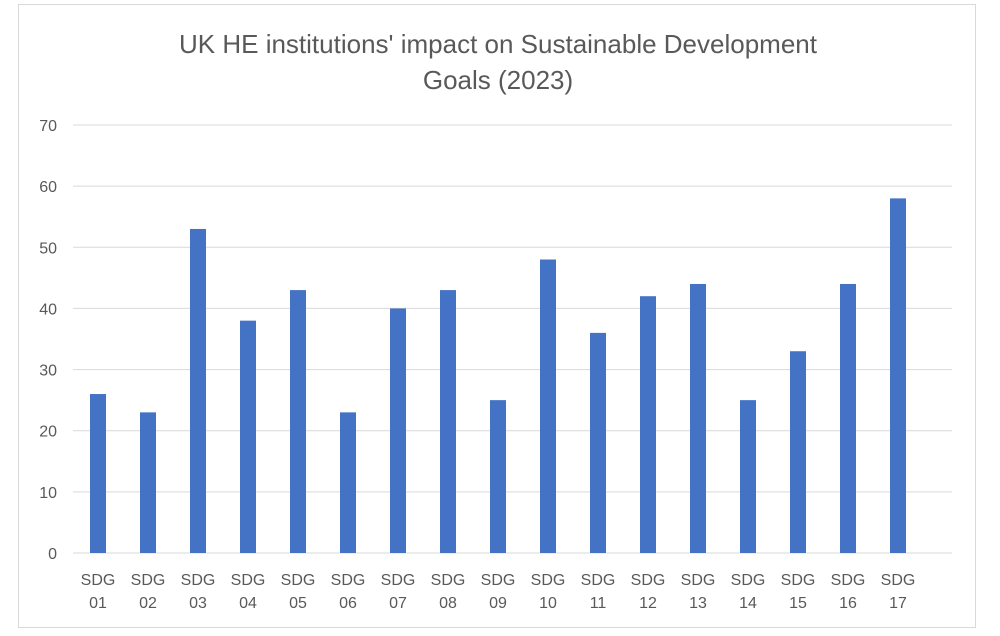  I want to click on x-tick-label-sdg-05: SDG 05, so click(298, 592).